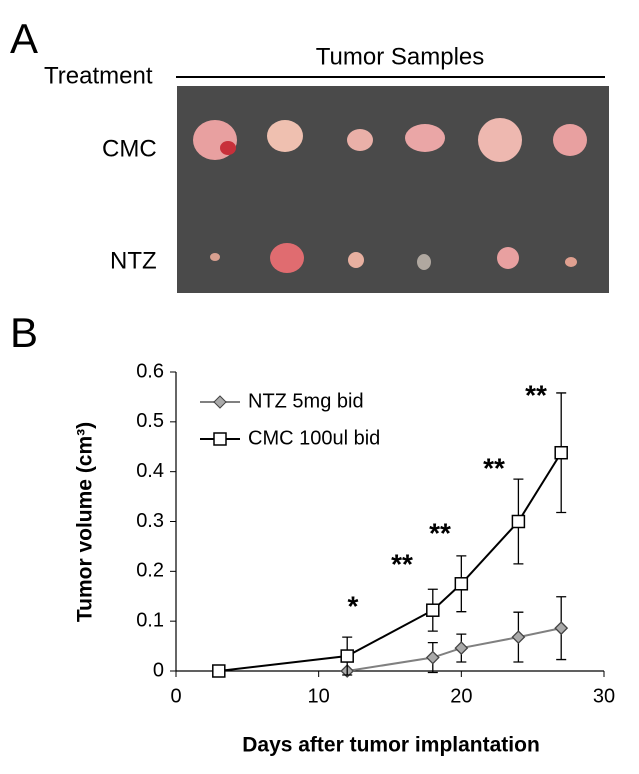 This screenshot has width=639, height=774. I want to click on legend-label: CMC 100ul bid, so click(314, 438).